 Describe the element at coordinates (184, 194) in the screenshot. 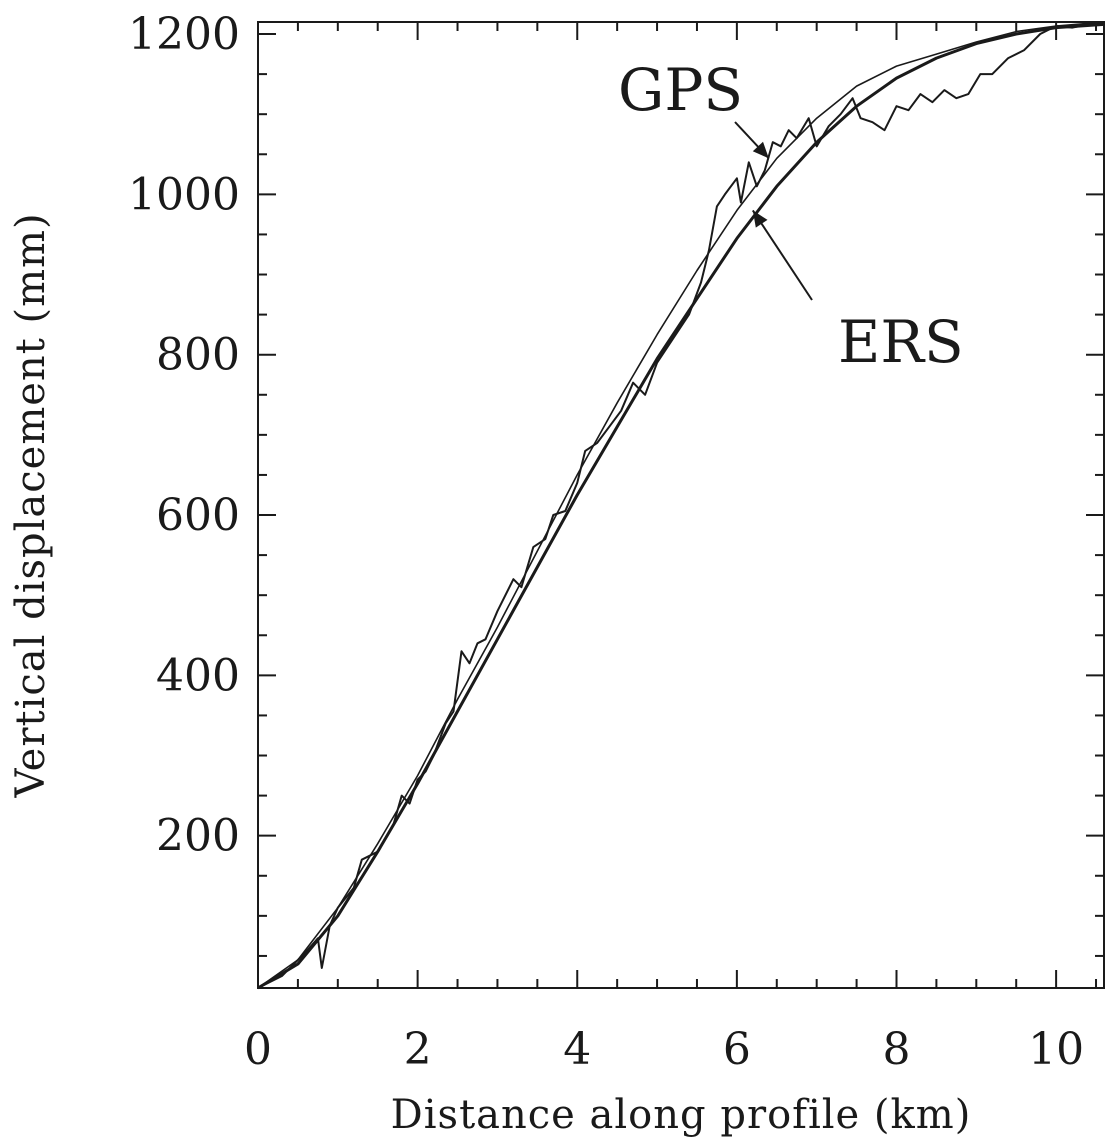

I see `y-tick-label: 1000` at that location.